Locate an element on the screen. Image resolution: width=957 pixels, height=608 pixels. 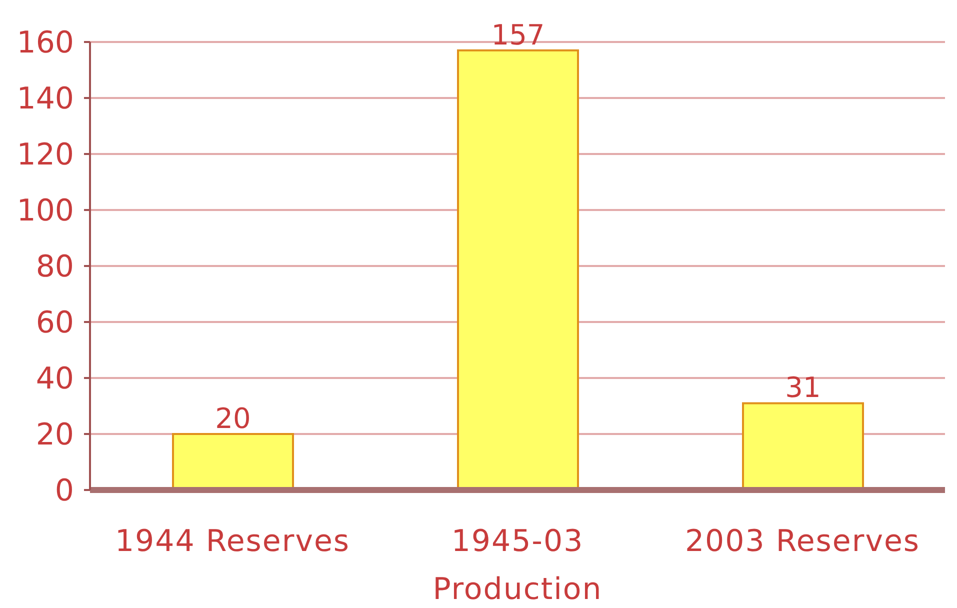
x-tick-label: 1944 Reserves is located at coordinates (232, 541).